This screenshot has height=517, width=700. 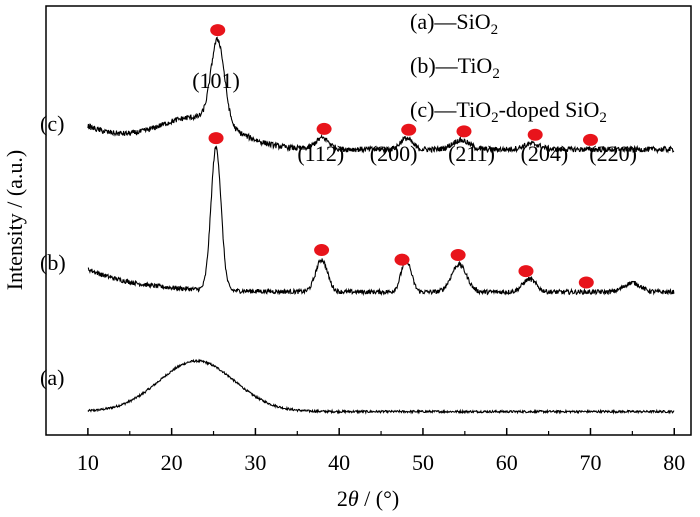 I want to click on series-label-a: (a), so click(x=52, y=377).